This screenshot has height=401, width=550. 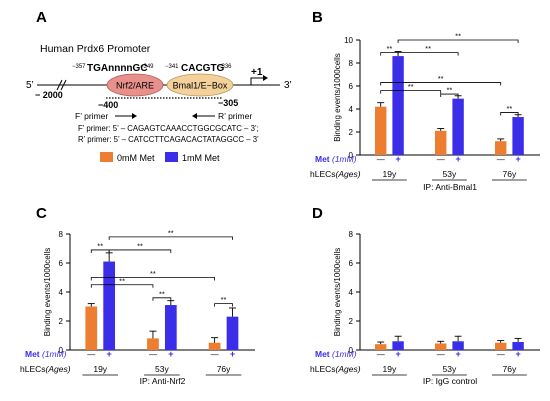 I want to click on age-category-label: 19y, so click(x=390, y=174).